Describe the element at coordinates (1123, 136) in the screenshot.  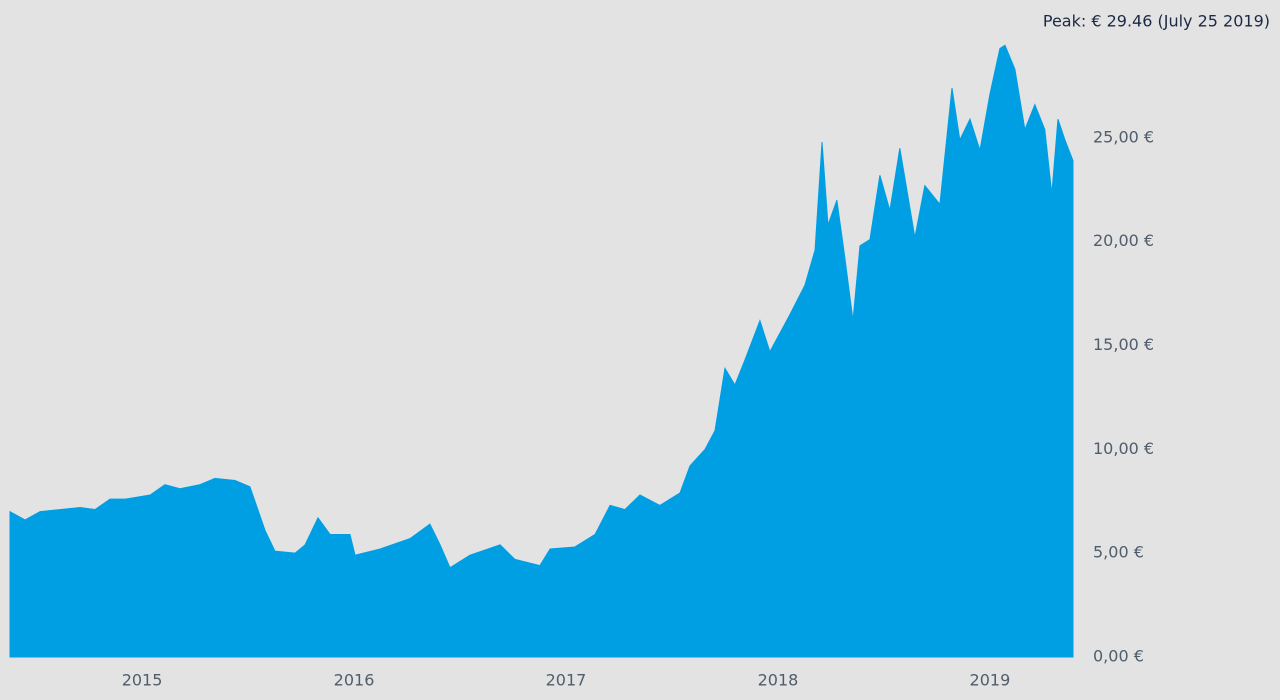
I see `y-tick-label: 25,00 €` at that location.